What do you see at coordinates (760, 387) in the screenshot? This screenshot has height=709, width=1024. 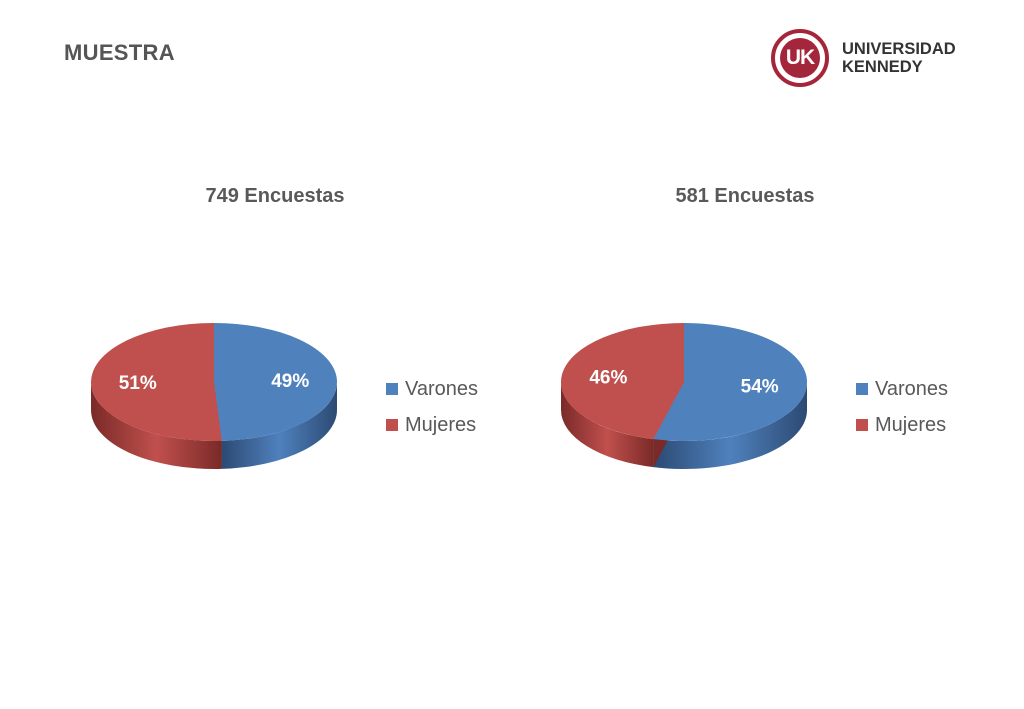 I see `pie-data-label: 54%` at bounding box center [760, 387].